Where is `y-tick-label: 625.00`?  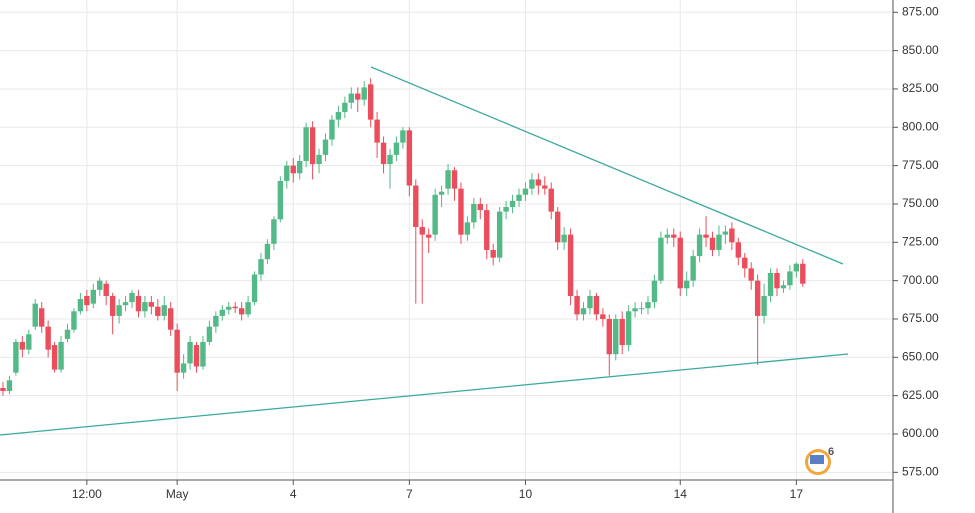 y-tick-label: 625.00 is located at coordinates (920, 395).